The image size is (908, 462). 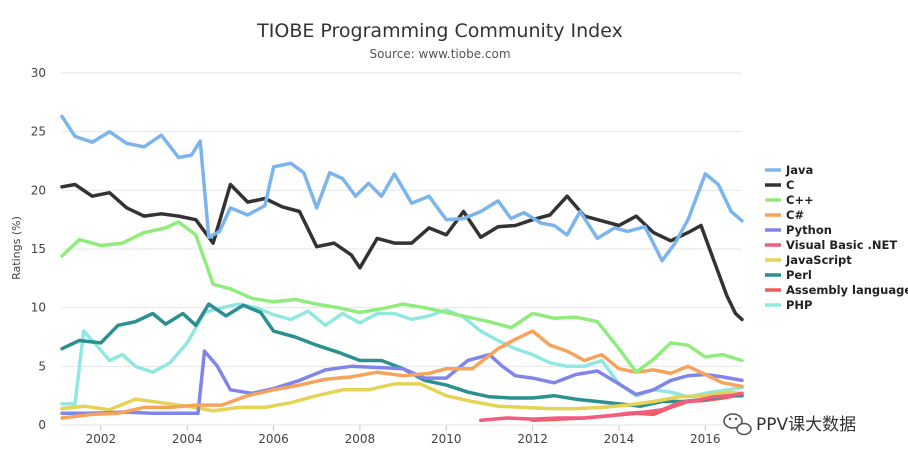 I want to click on legend-item-javascript: JavaScript, so click(x=808, y=260).